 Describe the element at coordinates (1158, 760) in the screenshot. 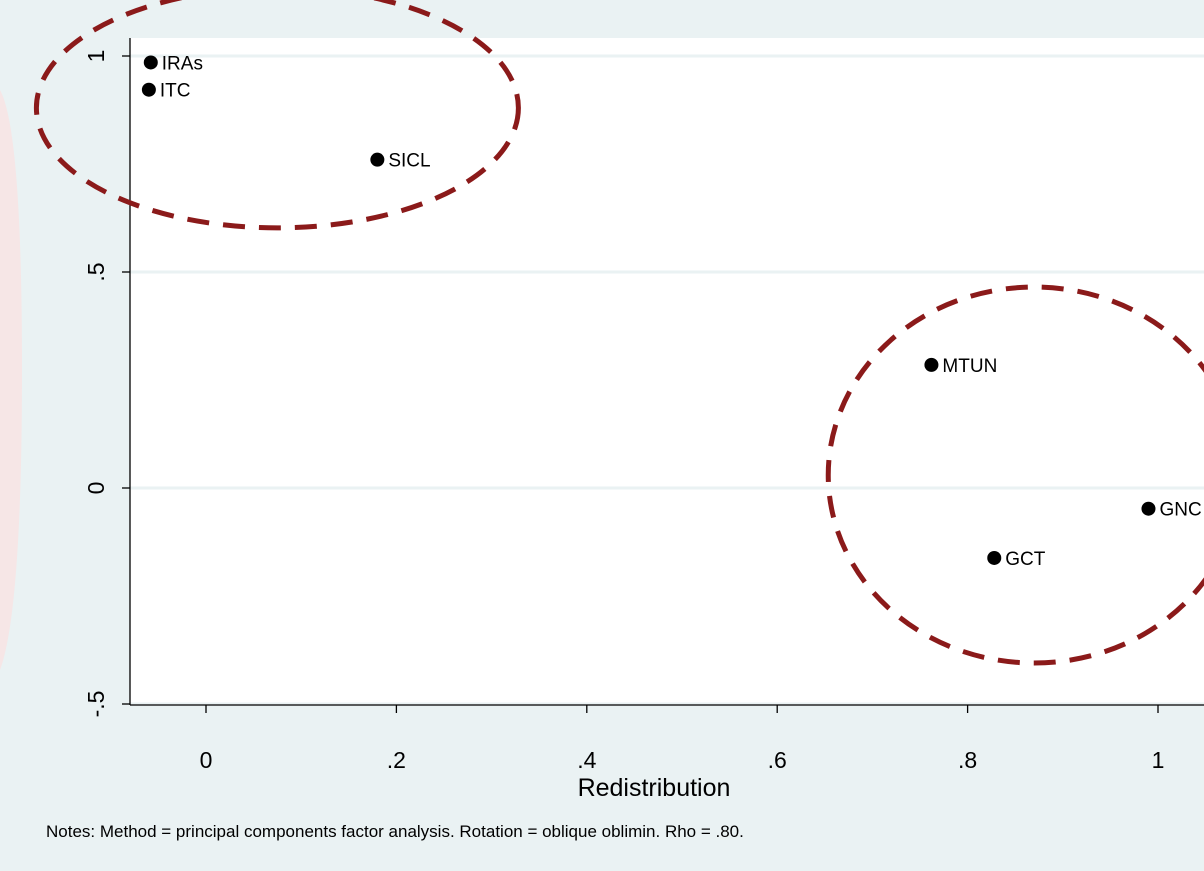

I see `x-tick-label: 1` at that location.